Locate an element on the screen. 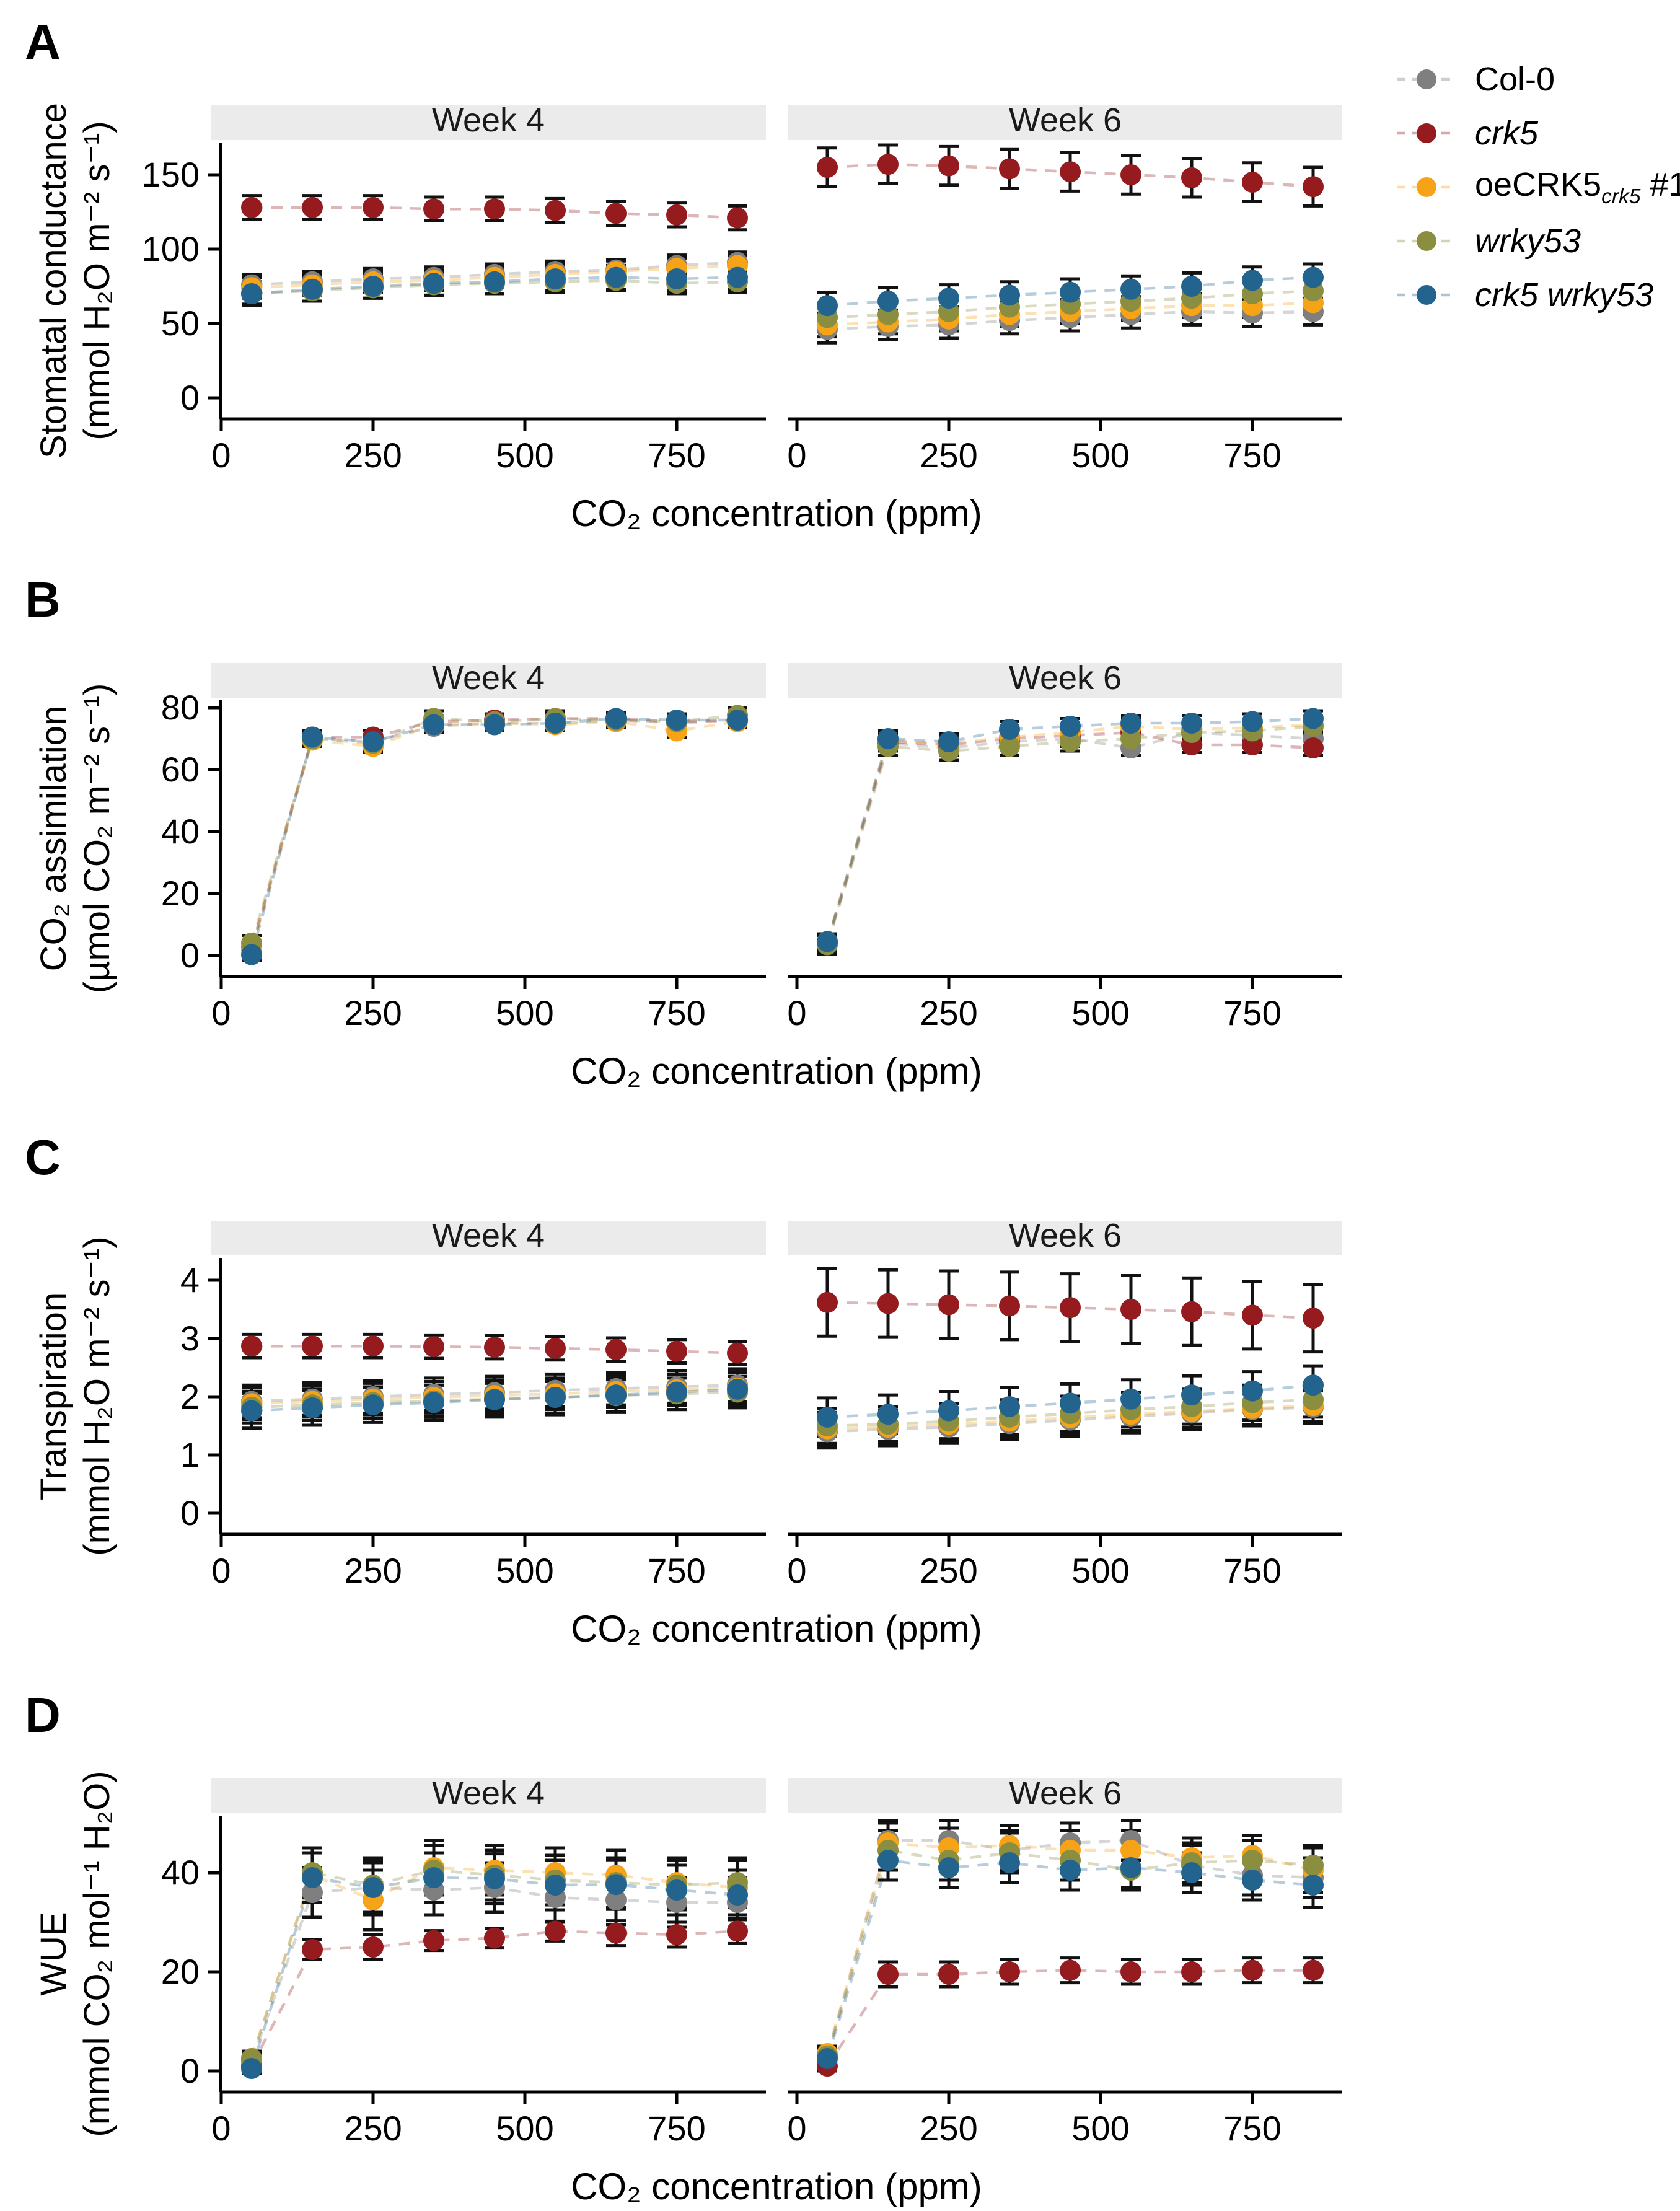 The image size is (1680, 2211). legend: Col-0 crk5 oeCRK5crk5 #1 wrky53 crk5 wrky53 is located at coordinates (1538, 173).